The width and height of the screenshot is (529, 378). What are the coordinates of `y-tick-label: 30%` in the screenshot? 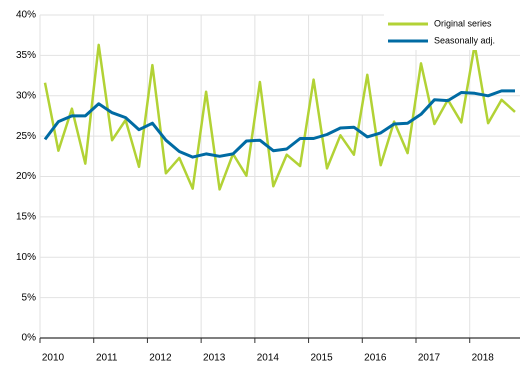 It's located at (26, 95).